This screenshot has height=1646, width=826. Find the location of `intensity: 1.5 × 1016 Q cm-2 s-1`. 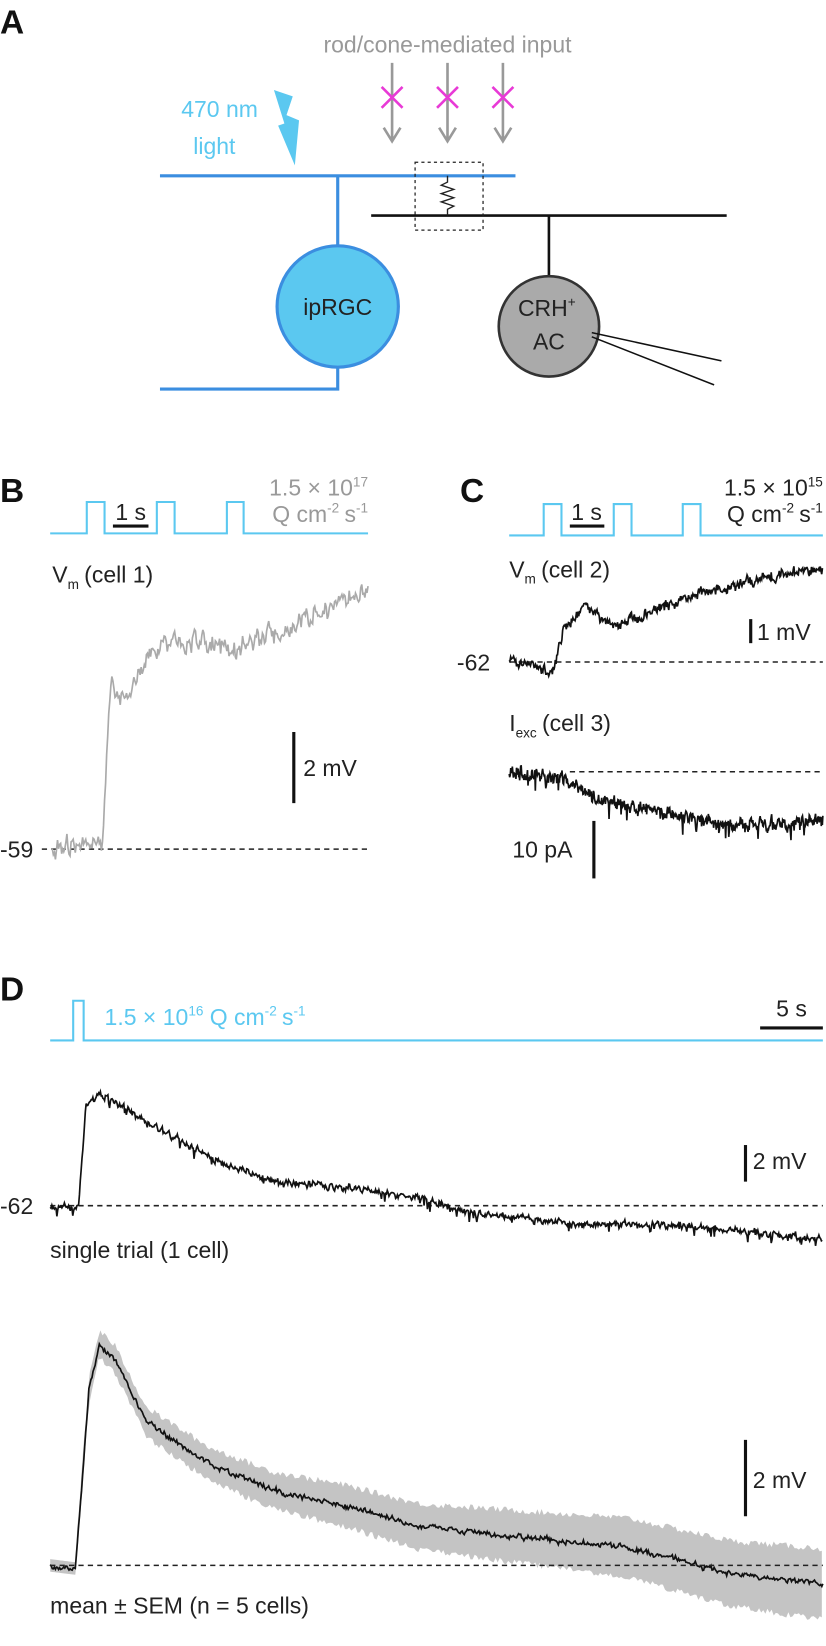

intensity: 1.5 × 1016 Q cm-2 s-1 is located at coordinates (205, 1016).